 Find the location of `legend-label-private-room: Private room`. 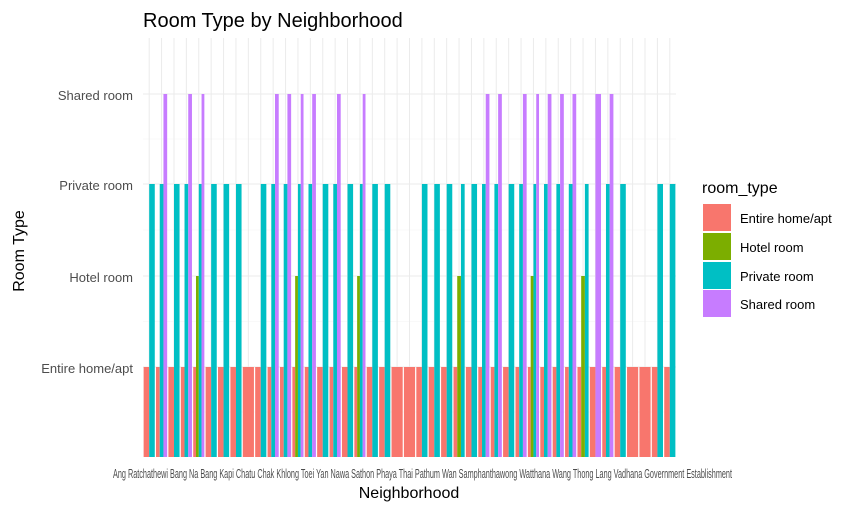

legend-label-private-room: Private room is located at coordinates (777, 276).